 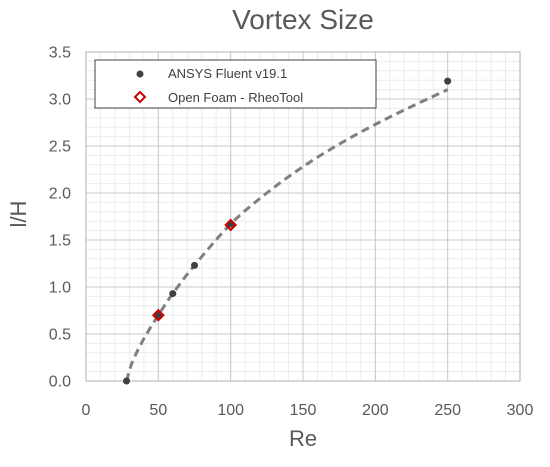 I want to click on y-tick-label: 0.0, so click(x=60, y=382).